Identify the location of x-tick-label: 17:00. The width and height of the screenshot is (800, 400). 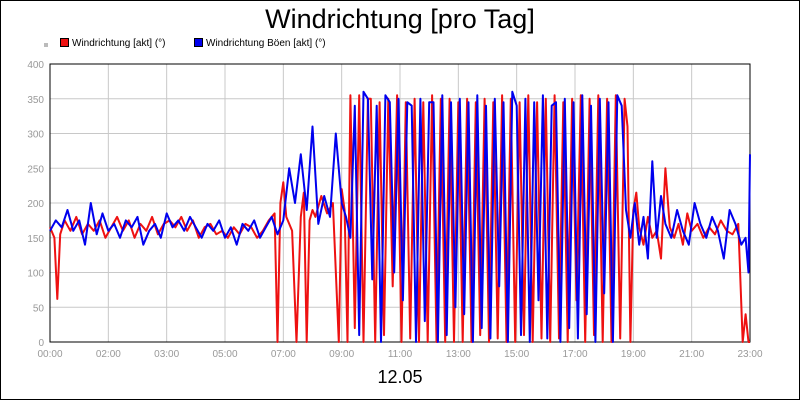
(574, 354).